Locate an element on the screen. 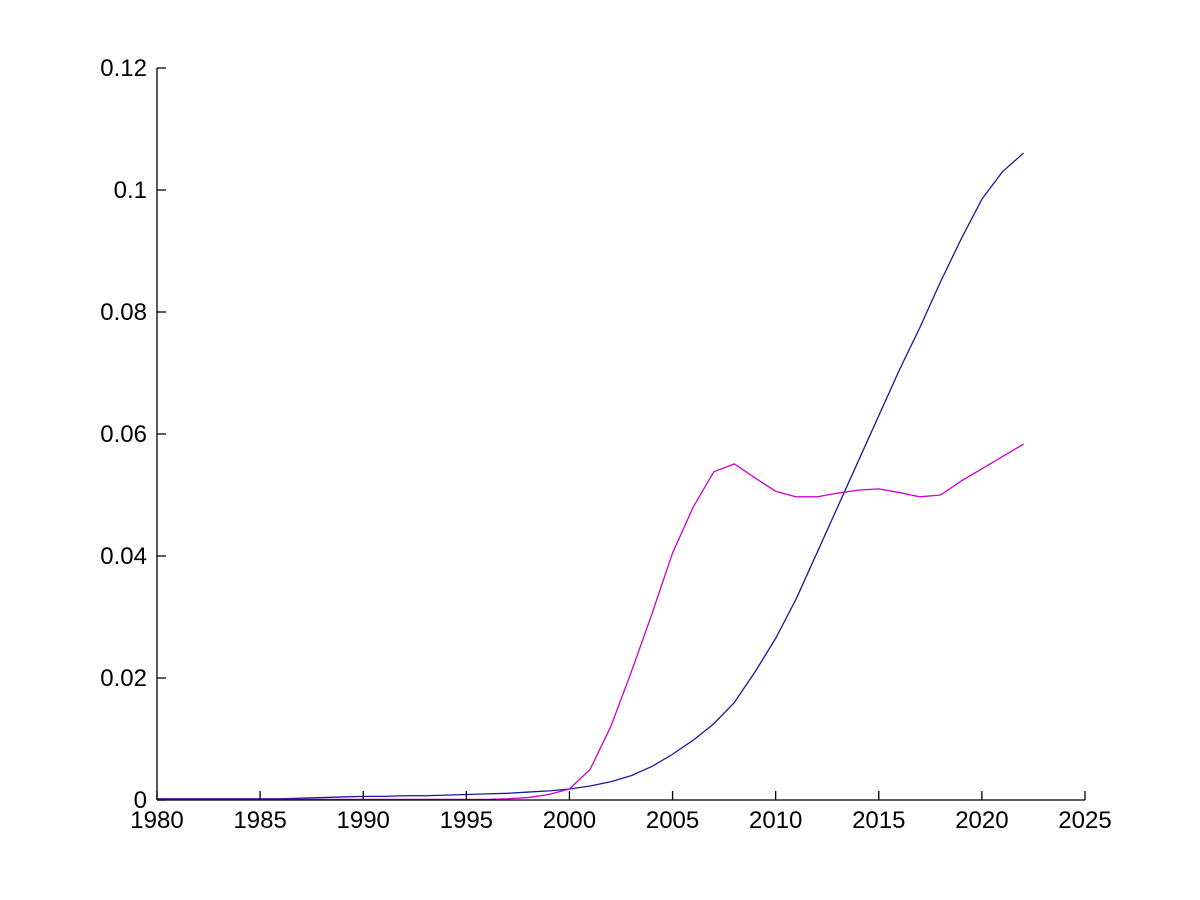 The height and width of the screenshot is (900, 1200). x-tick-label: 1990 is located at coordinates (363, 820).